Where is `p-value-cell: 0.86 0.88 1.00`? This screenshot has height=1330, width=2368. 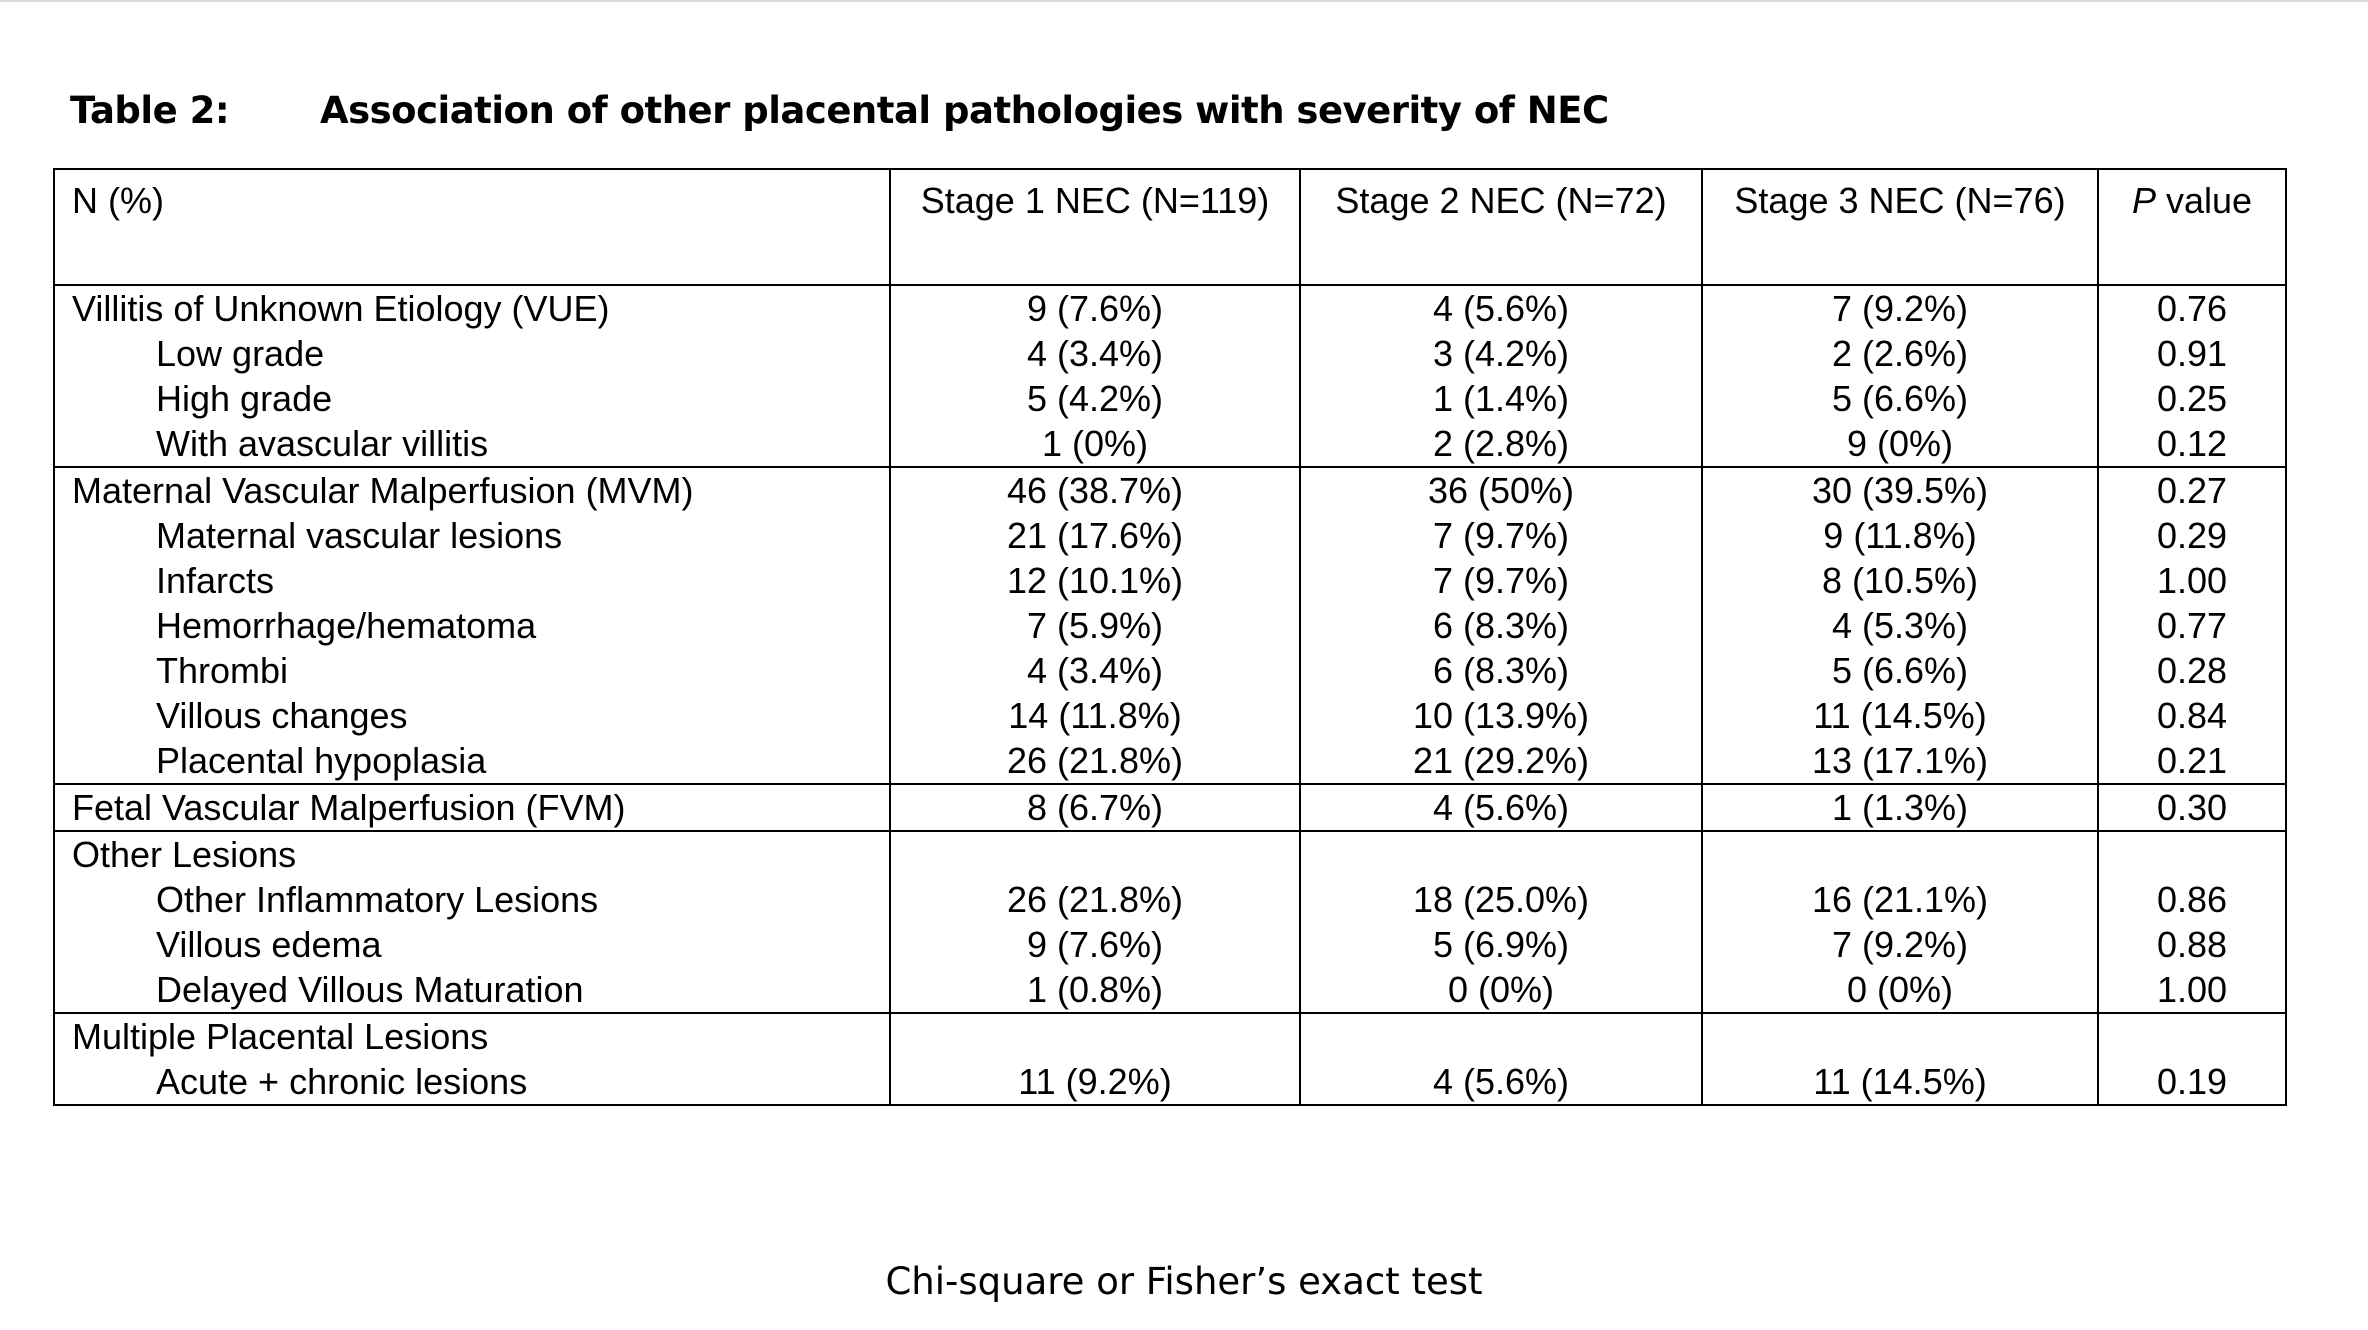 p-value-cell: 0.86 0.88 1.00 is located at coordinates (2192, 922).